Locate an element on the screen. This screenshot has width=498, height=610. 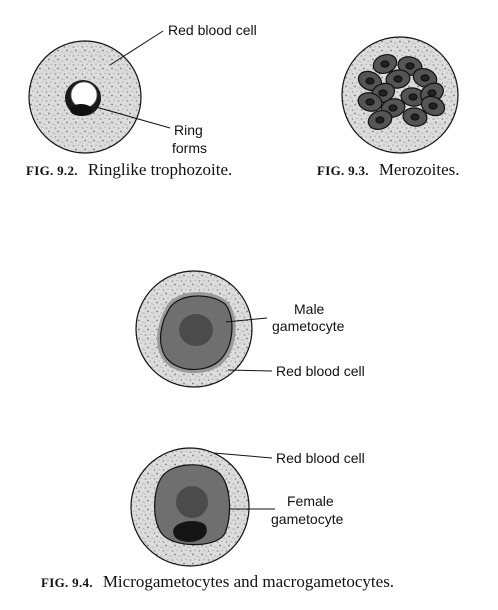
figure-caption: FIG. 9.2. Ringlike trophozoite. is located at coordinates (129, 169).